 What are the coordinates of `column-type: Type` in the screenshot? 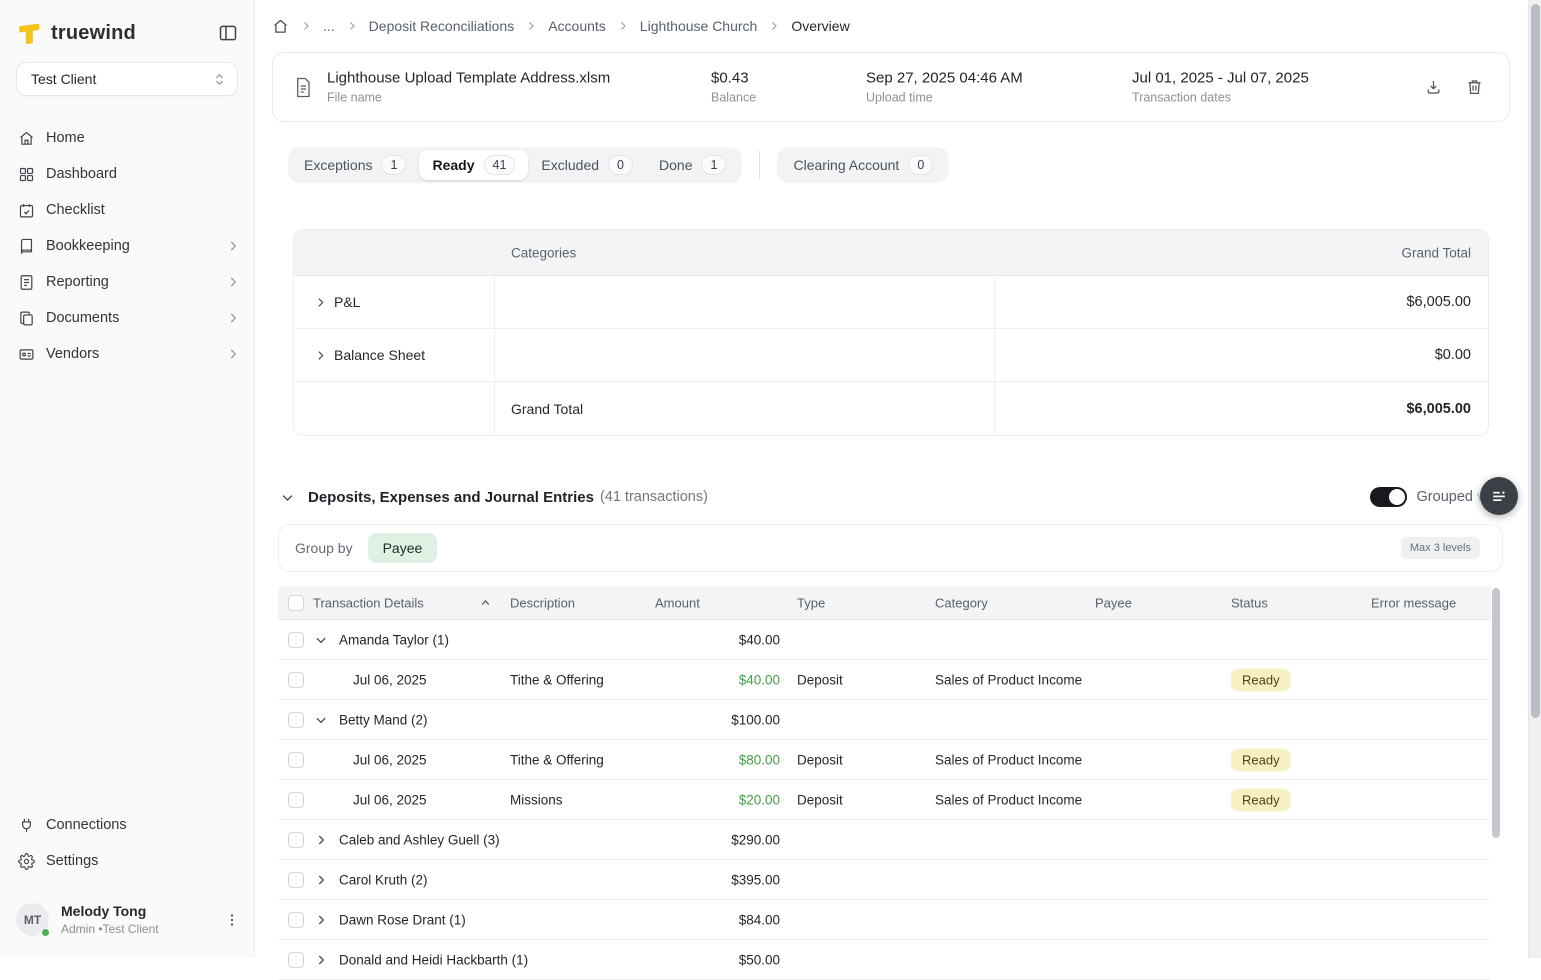 It's located at (811, 602).